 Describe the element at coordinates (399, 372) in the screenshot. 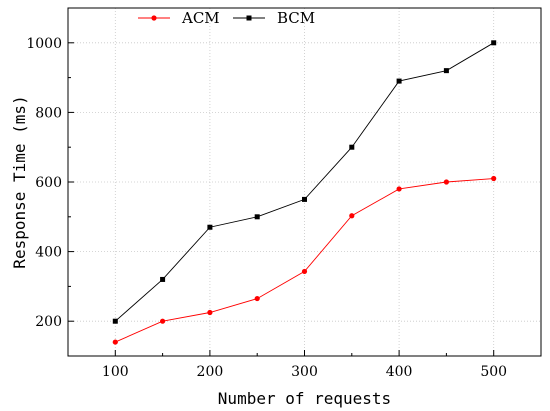

I see `x-tick-label: 400` at that location.